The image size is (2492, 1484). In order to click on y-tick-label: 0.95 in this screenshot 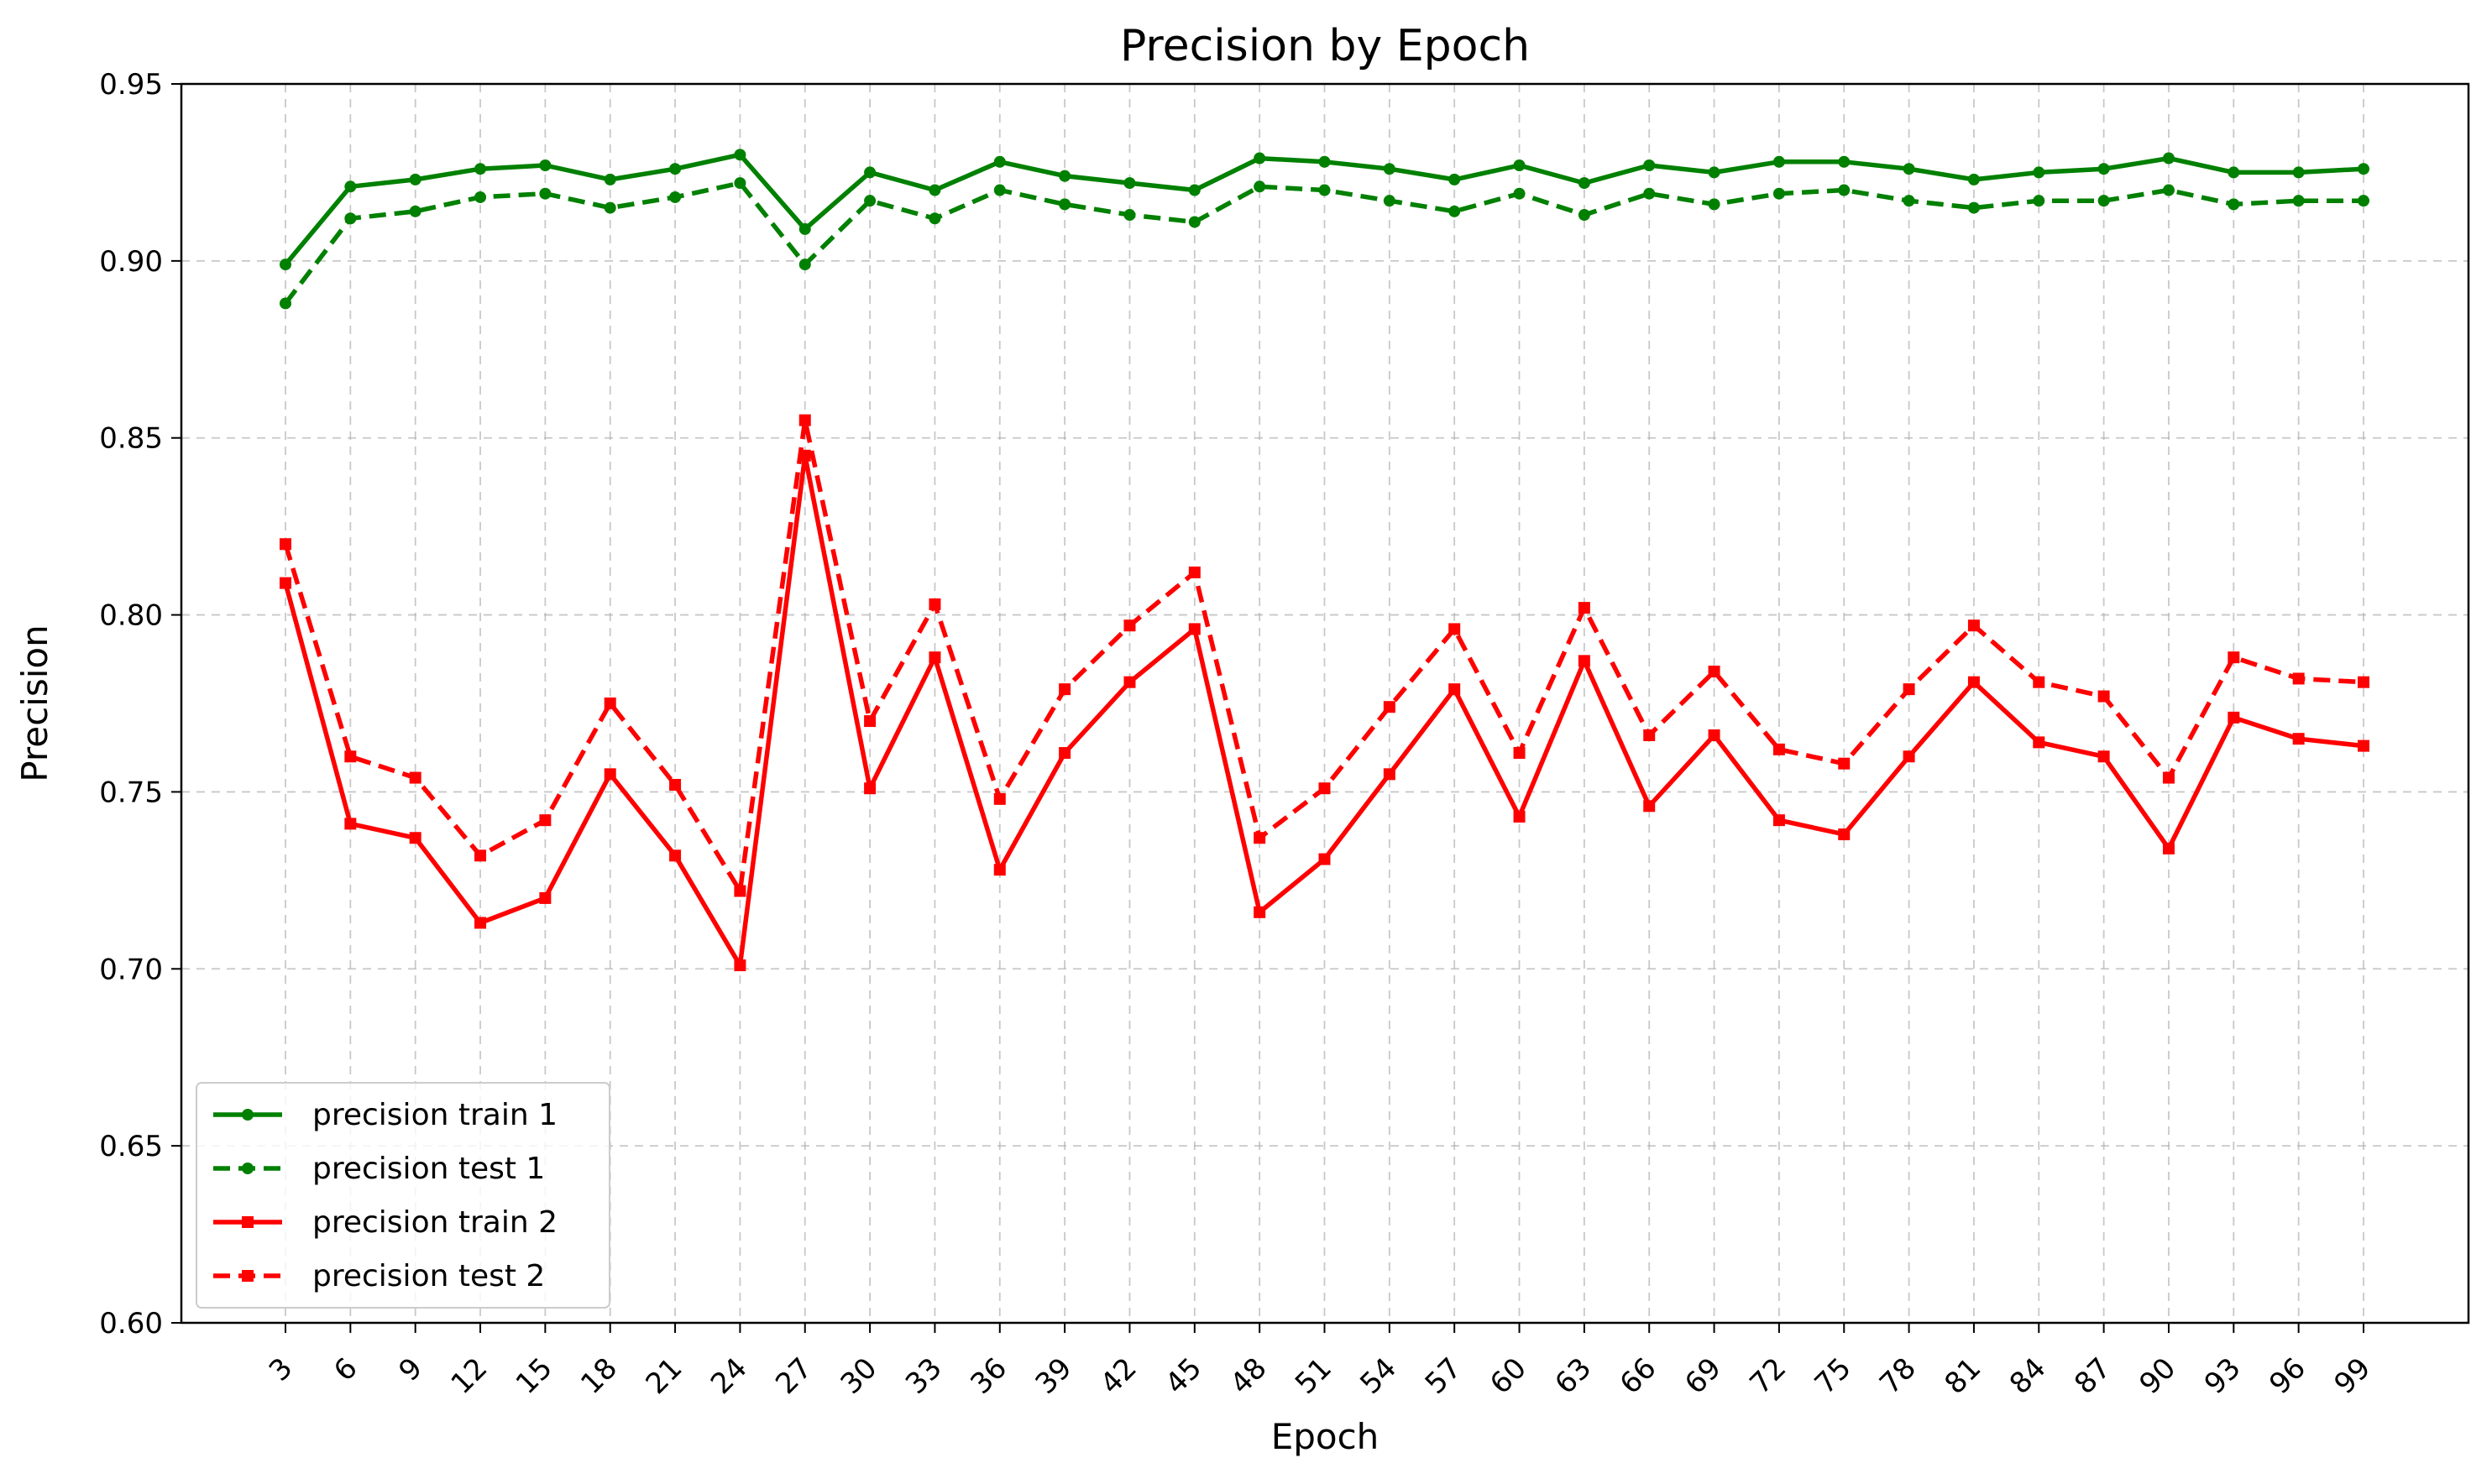, I will do `click(131, 85)`.